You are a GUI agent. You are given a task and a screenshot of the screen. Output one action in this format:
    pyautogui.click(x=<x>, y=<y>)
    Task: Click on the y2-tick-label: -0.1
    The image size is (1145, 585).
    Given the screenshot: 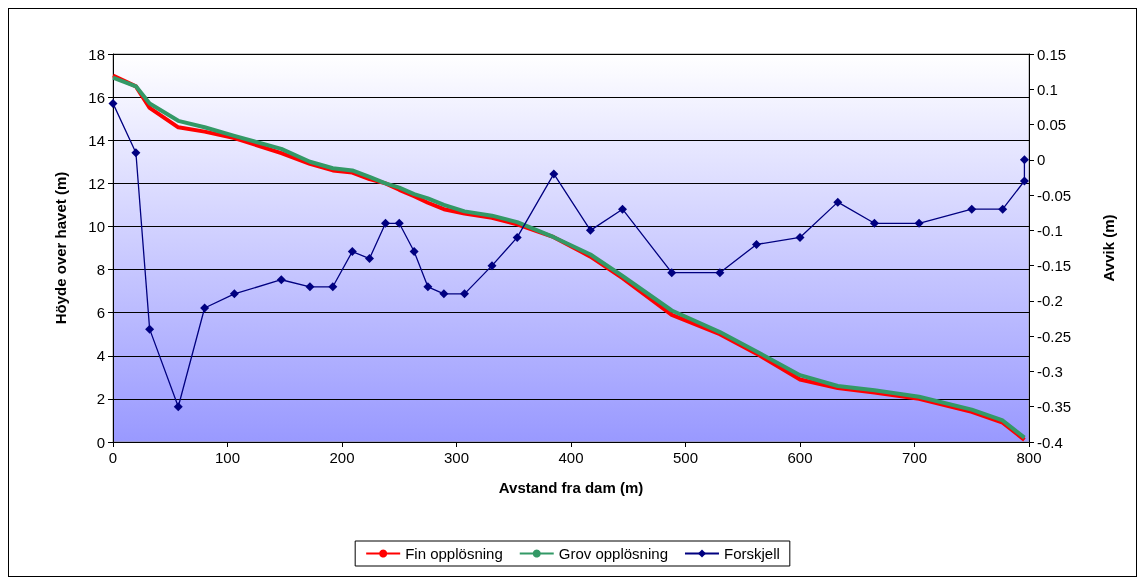 What is the action you would take?
    pyautogui.click(x=1050, y=230)
    